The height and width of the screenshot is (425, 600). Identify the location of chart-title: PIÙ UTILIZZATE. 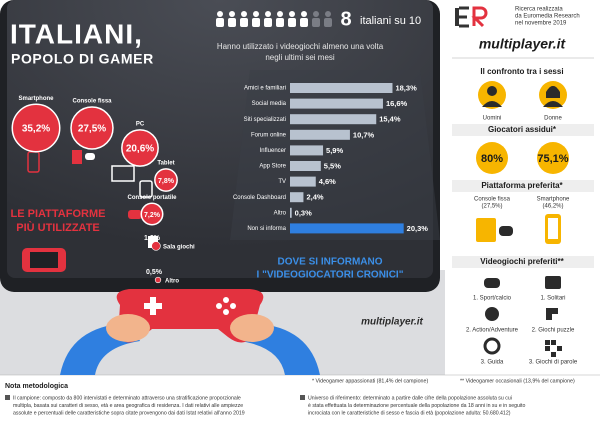
(58, 227).